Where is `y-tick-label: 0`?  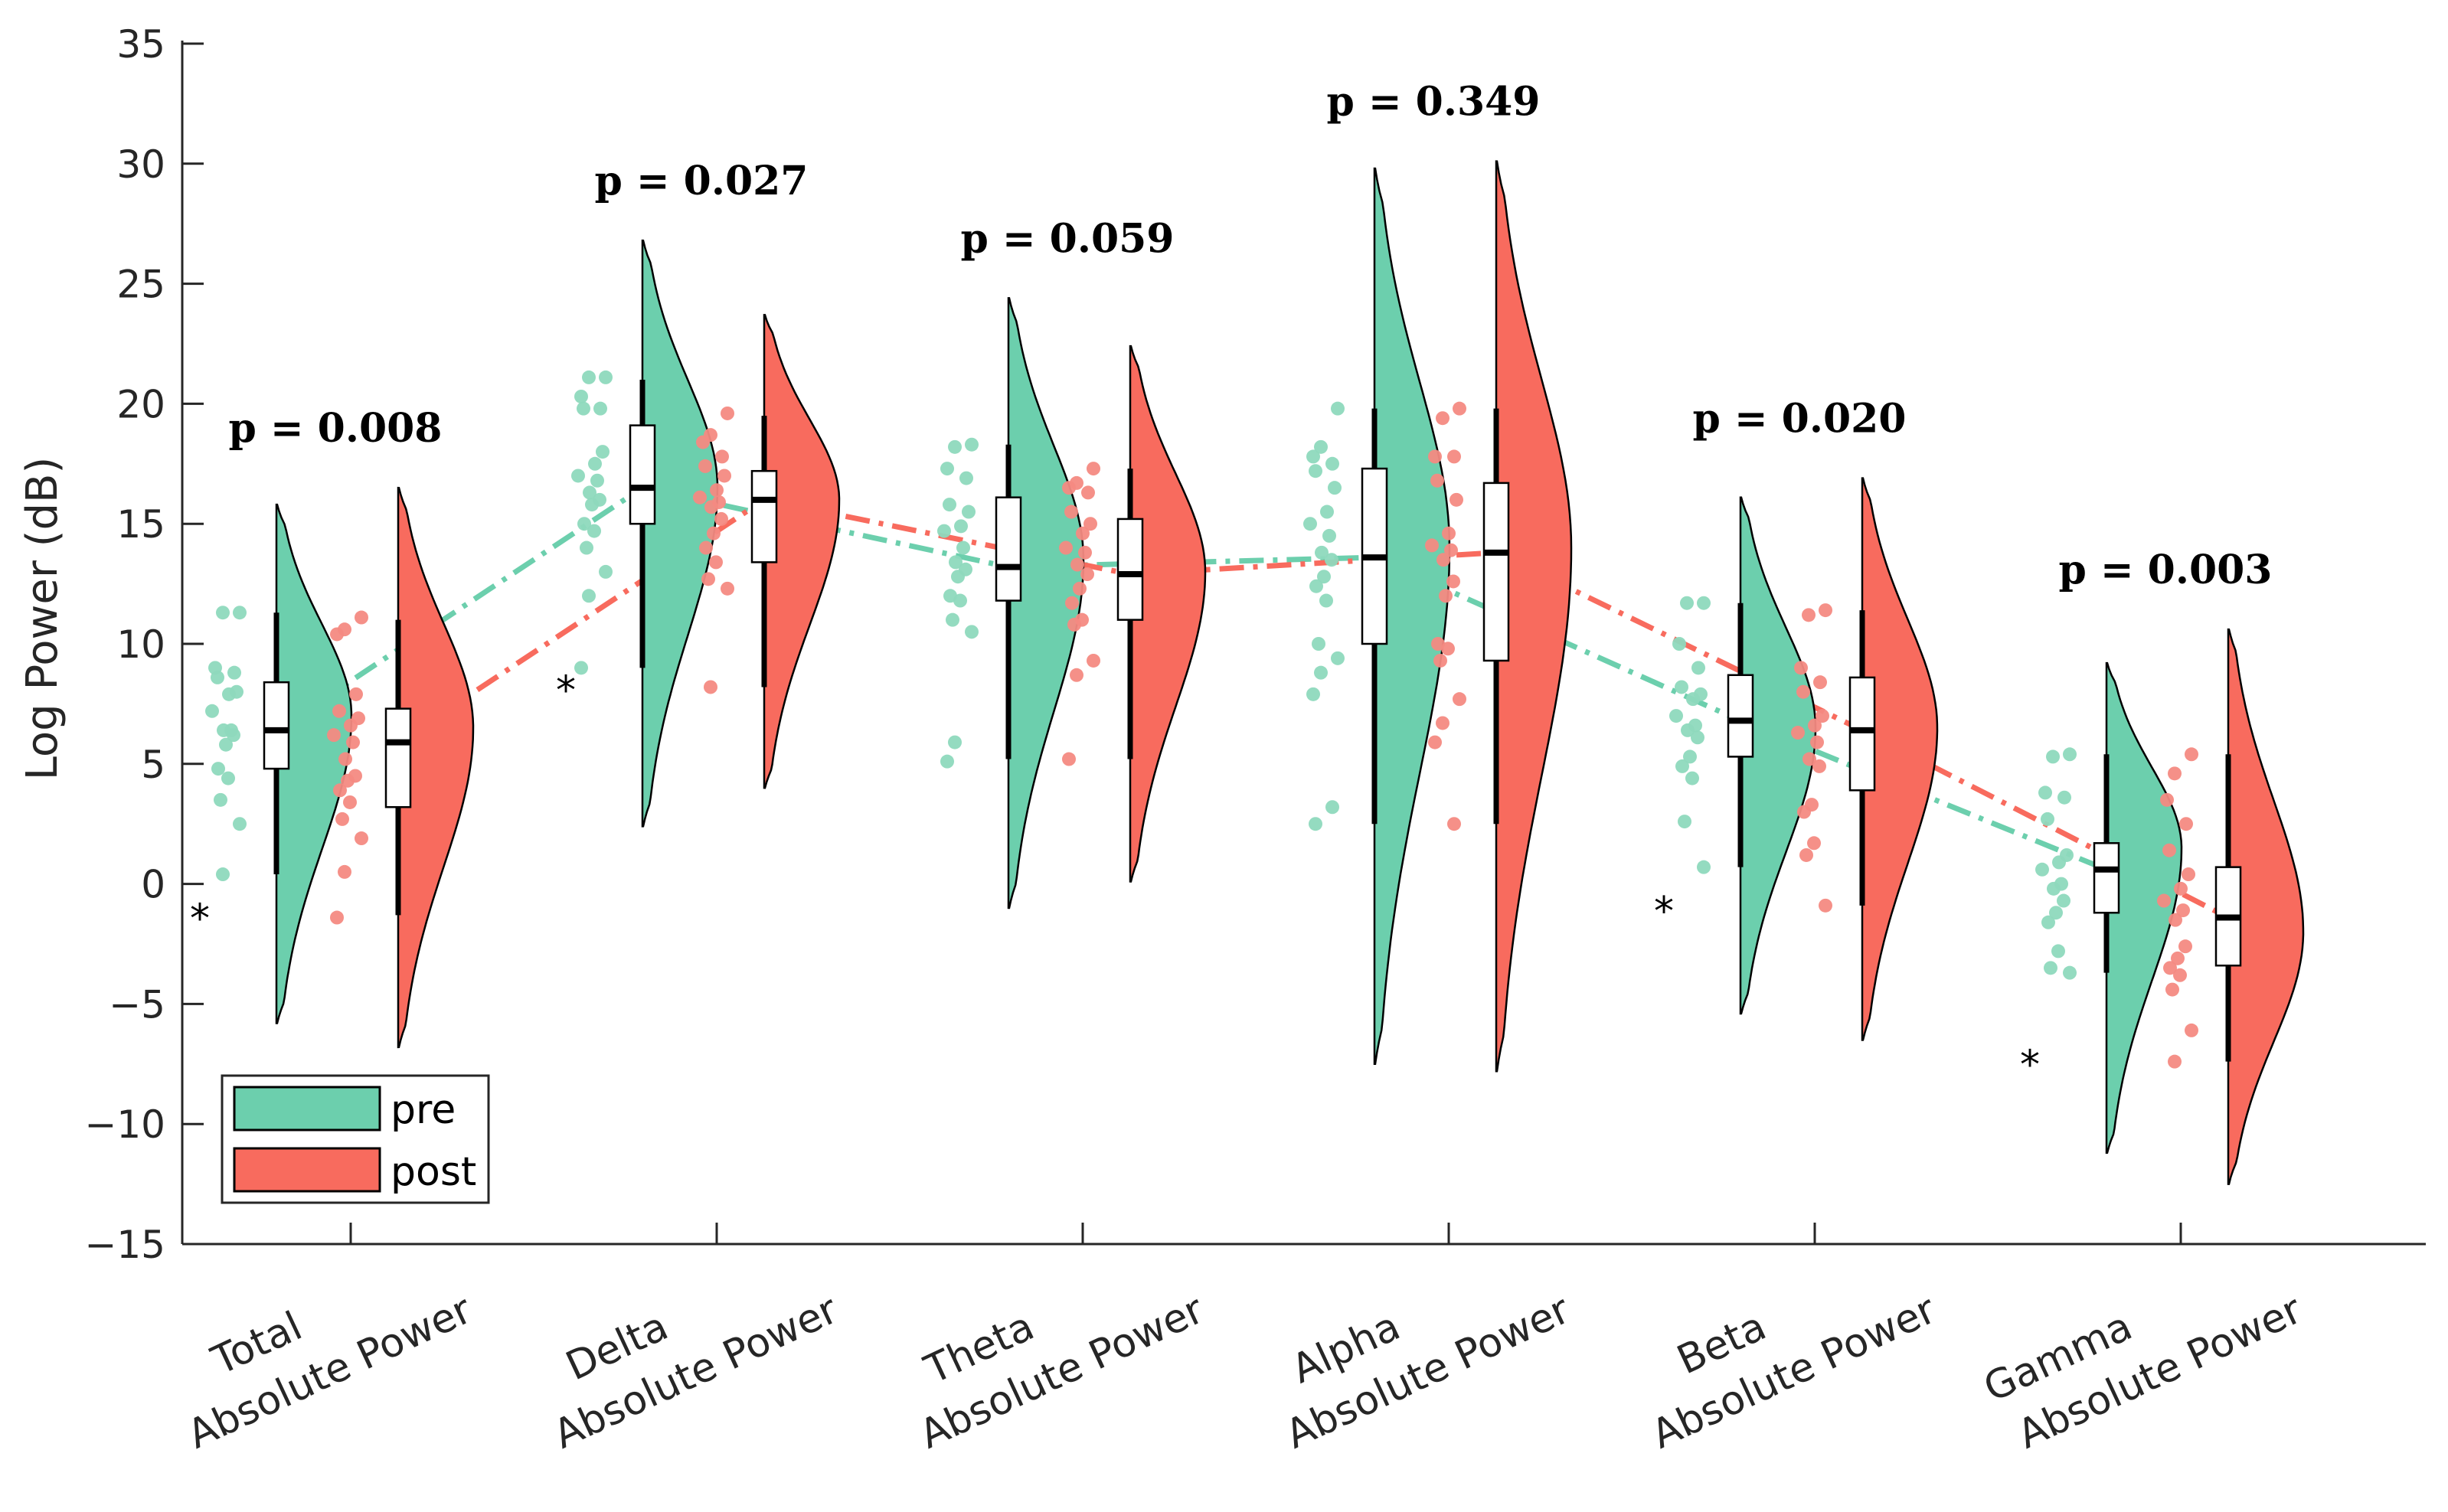 y-tick-label: 0 is located at coordinates (153, 885).